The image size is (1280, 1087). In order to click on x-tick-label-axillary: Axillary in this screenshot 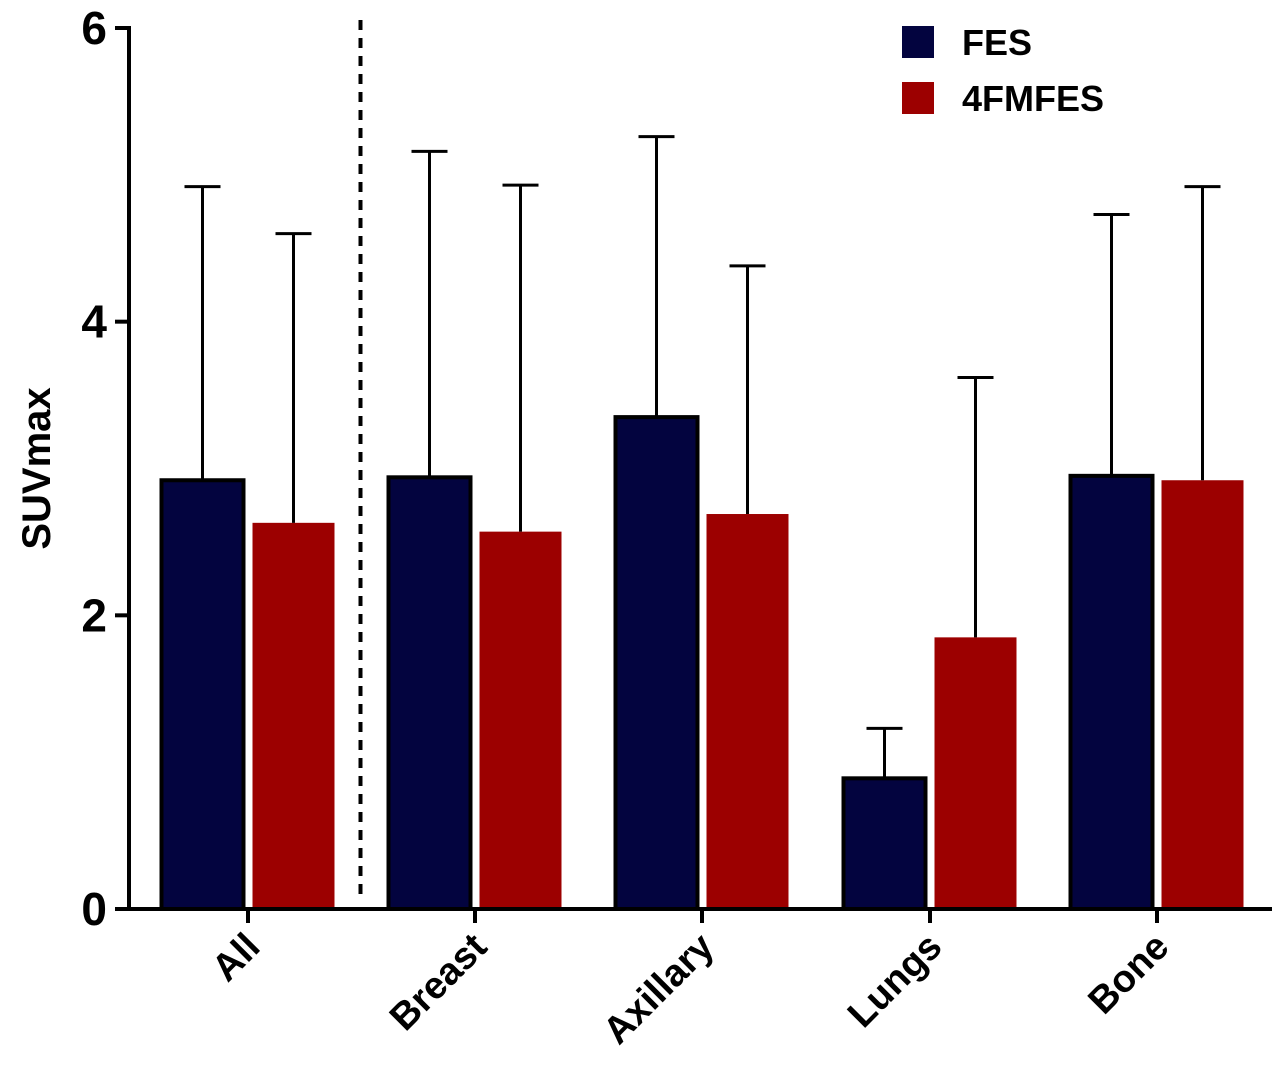, I will do `click(659, 989)`.